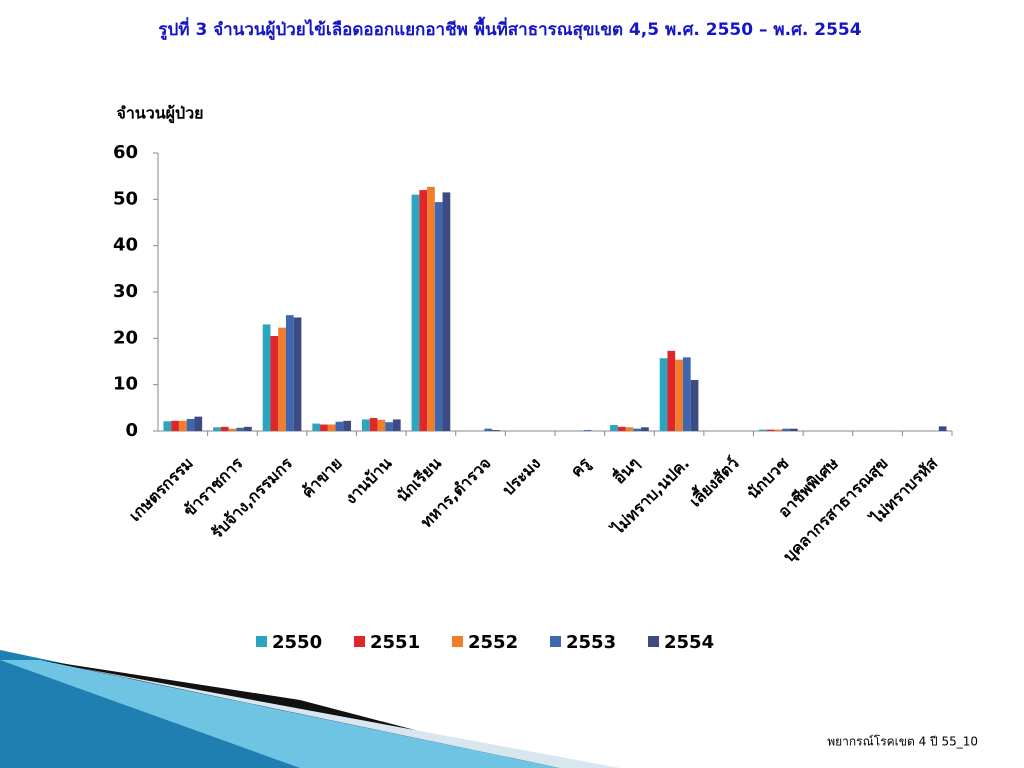 This screenshot has width=1024, height=768. I want to click on y-tick-label: 10, so click(125, 384).